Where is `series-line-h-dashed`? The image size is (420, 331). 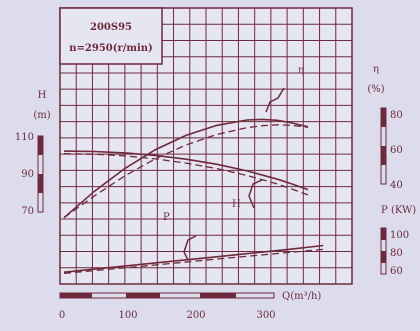 series-line-h-dashed is located at coordinates (186, 174).